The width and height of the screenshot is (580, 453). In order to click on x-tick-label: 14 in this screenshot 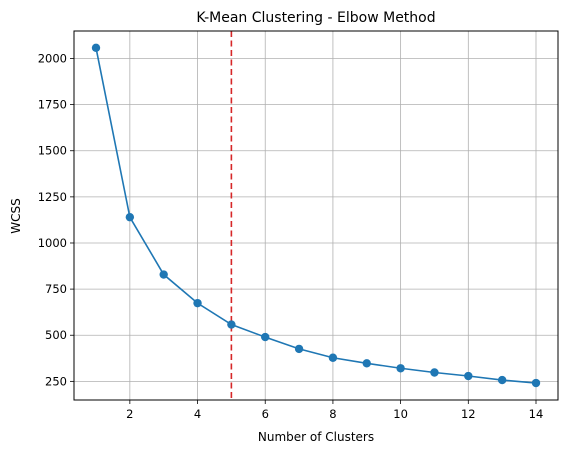, I will do `click(536, 414)`.